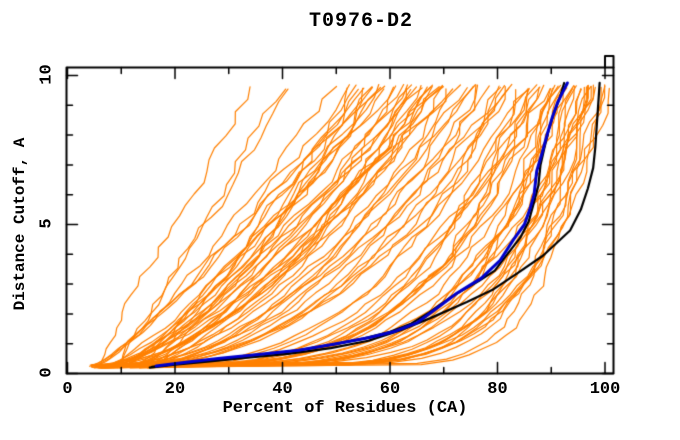  Describe the element at coordinates (47, 372) in the screenshot. I see `y-tick-label: 0` at that location.